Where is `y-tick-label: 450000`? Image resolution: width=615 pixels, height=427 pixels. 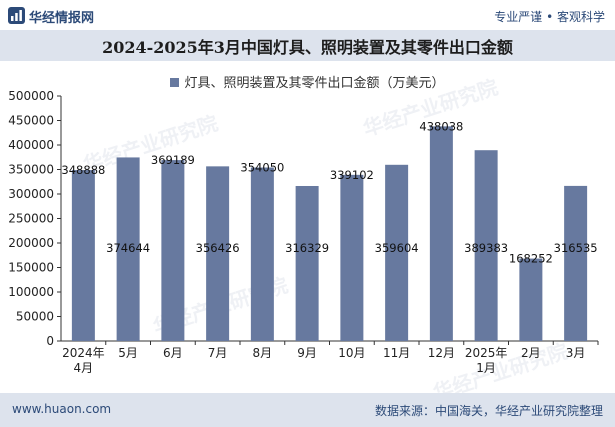 y-tick-label: 450000 is located at coordinates (31, 121).